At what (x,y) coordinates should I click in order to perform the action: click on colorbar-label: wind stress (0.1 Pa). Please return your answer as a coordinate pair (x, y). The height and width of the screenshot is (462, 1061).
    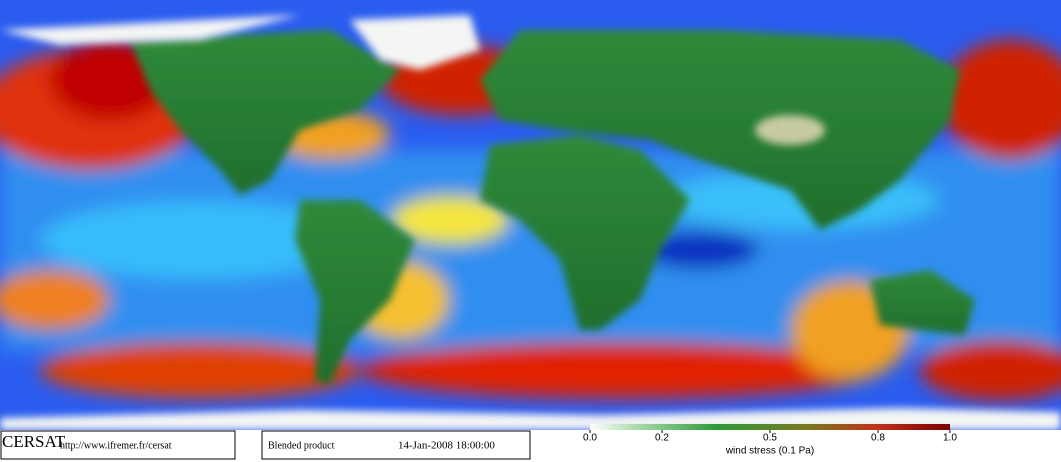
    Looking at the image, I should click on (769, 451).